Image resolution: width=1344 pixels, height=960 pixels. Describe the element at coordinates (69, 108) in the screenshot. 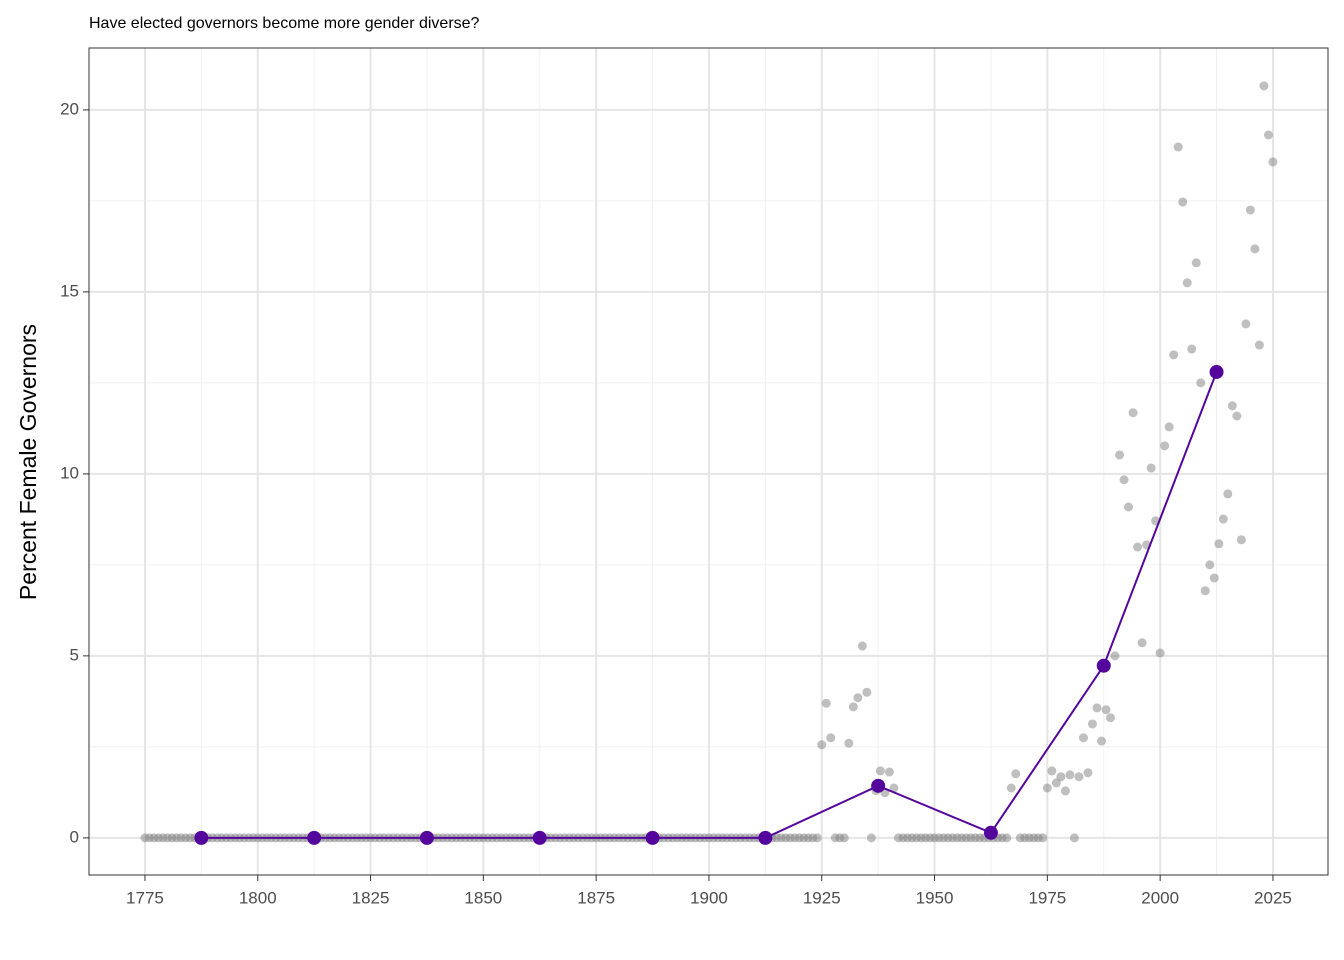

I see `y-tick-label: 20` at that location.